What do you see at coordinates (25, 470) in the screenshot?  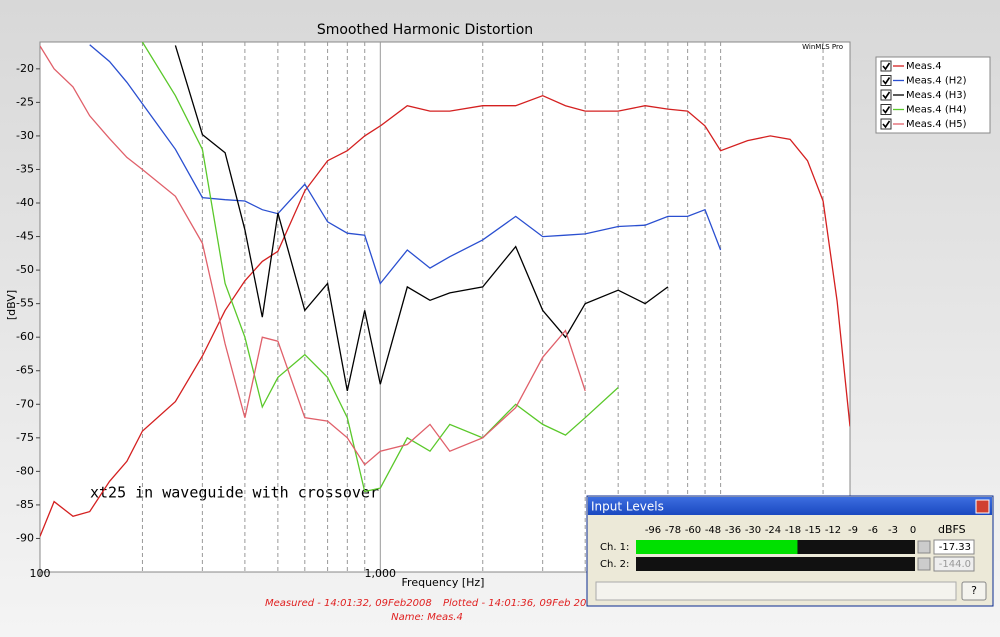 I see `y-tick-label: -80` at bounding box center [25, 470].